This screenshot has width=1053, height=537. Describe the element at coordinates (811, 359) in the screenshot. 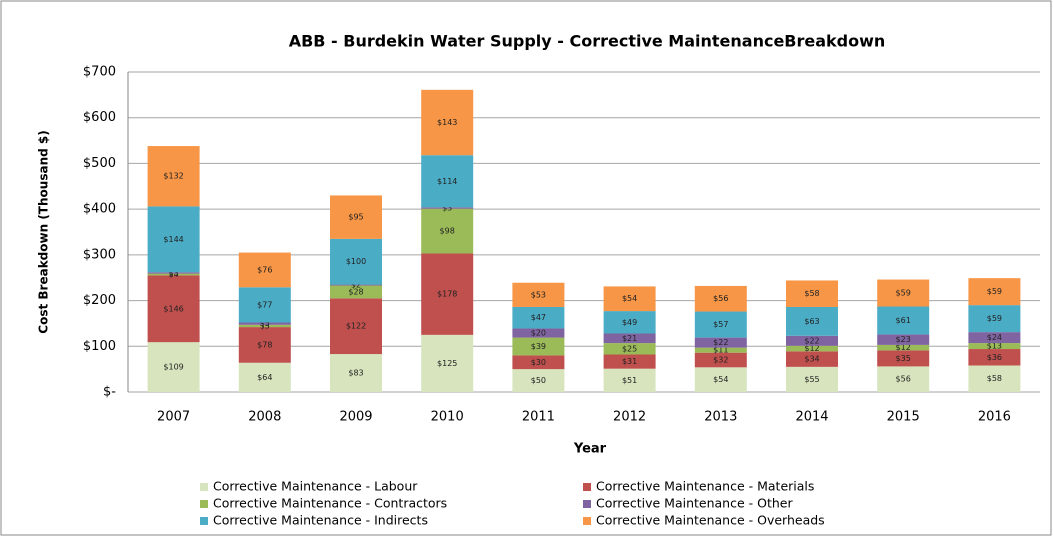

I see `value-label: $34` at that location.